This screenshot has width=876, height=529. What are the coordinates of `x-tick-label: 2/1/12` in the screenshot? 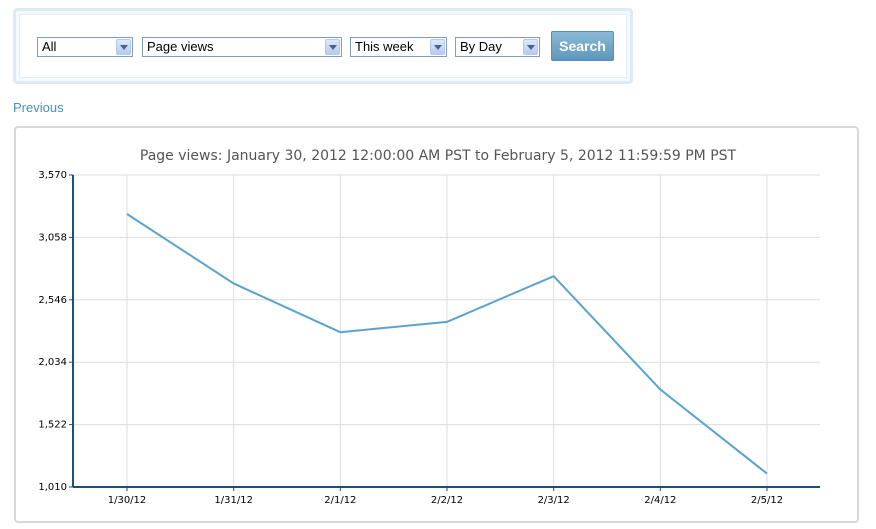 It's located at (340, 500).